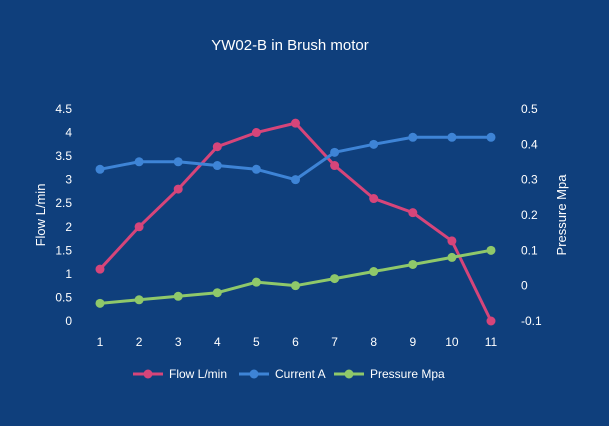  What do you see at coordinates (529, 144) in the screenshot?
I see `y2-tick-label: 0.4` at bounding box center [529, 144].